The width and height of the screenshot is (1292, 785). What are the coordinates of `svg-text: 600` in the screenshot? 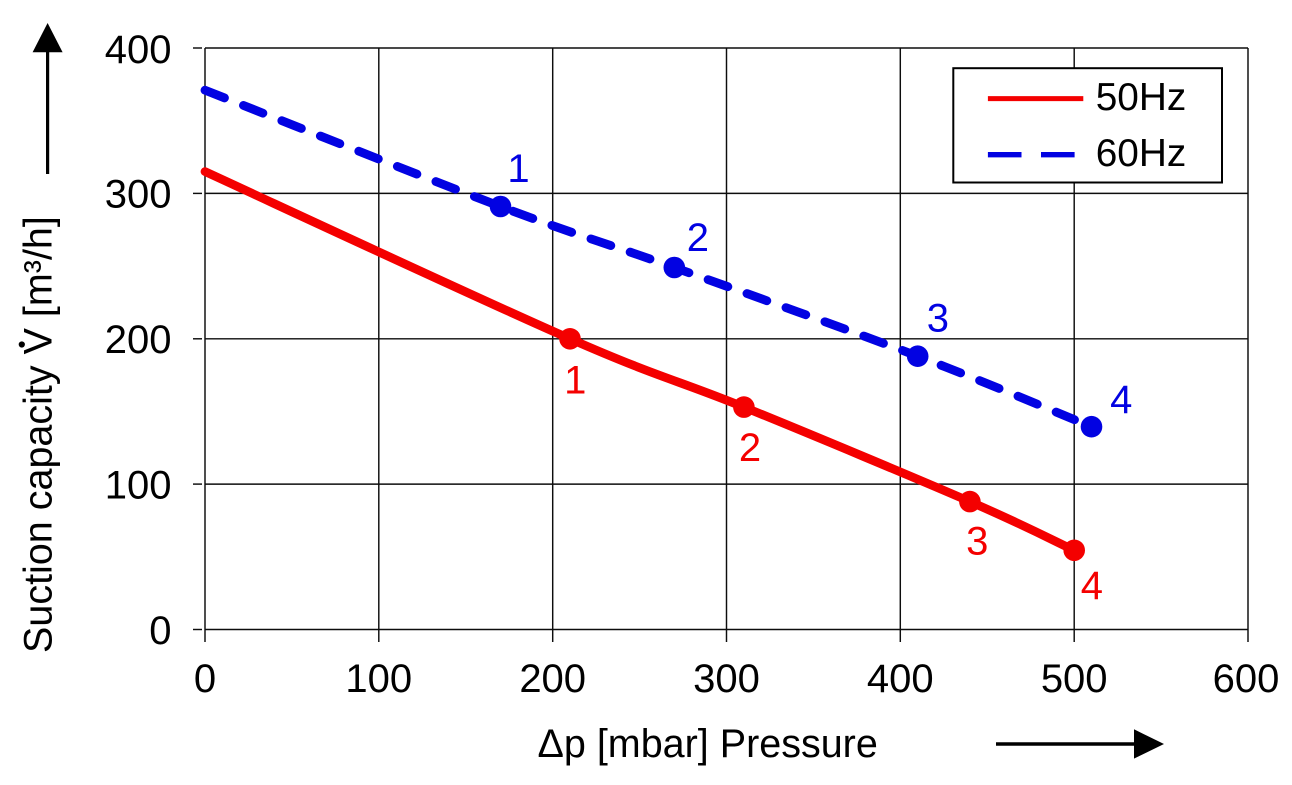 It's located at (1246, 679).